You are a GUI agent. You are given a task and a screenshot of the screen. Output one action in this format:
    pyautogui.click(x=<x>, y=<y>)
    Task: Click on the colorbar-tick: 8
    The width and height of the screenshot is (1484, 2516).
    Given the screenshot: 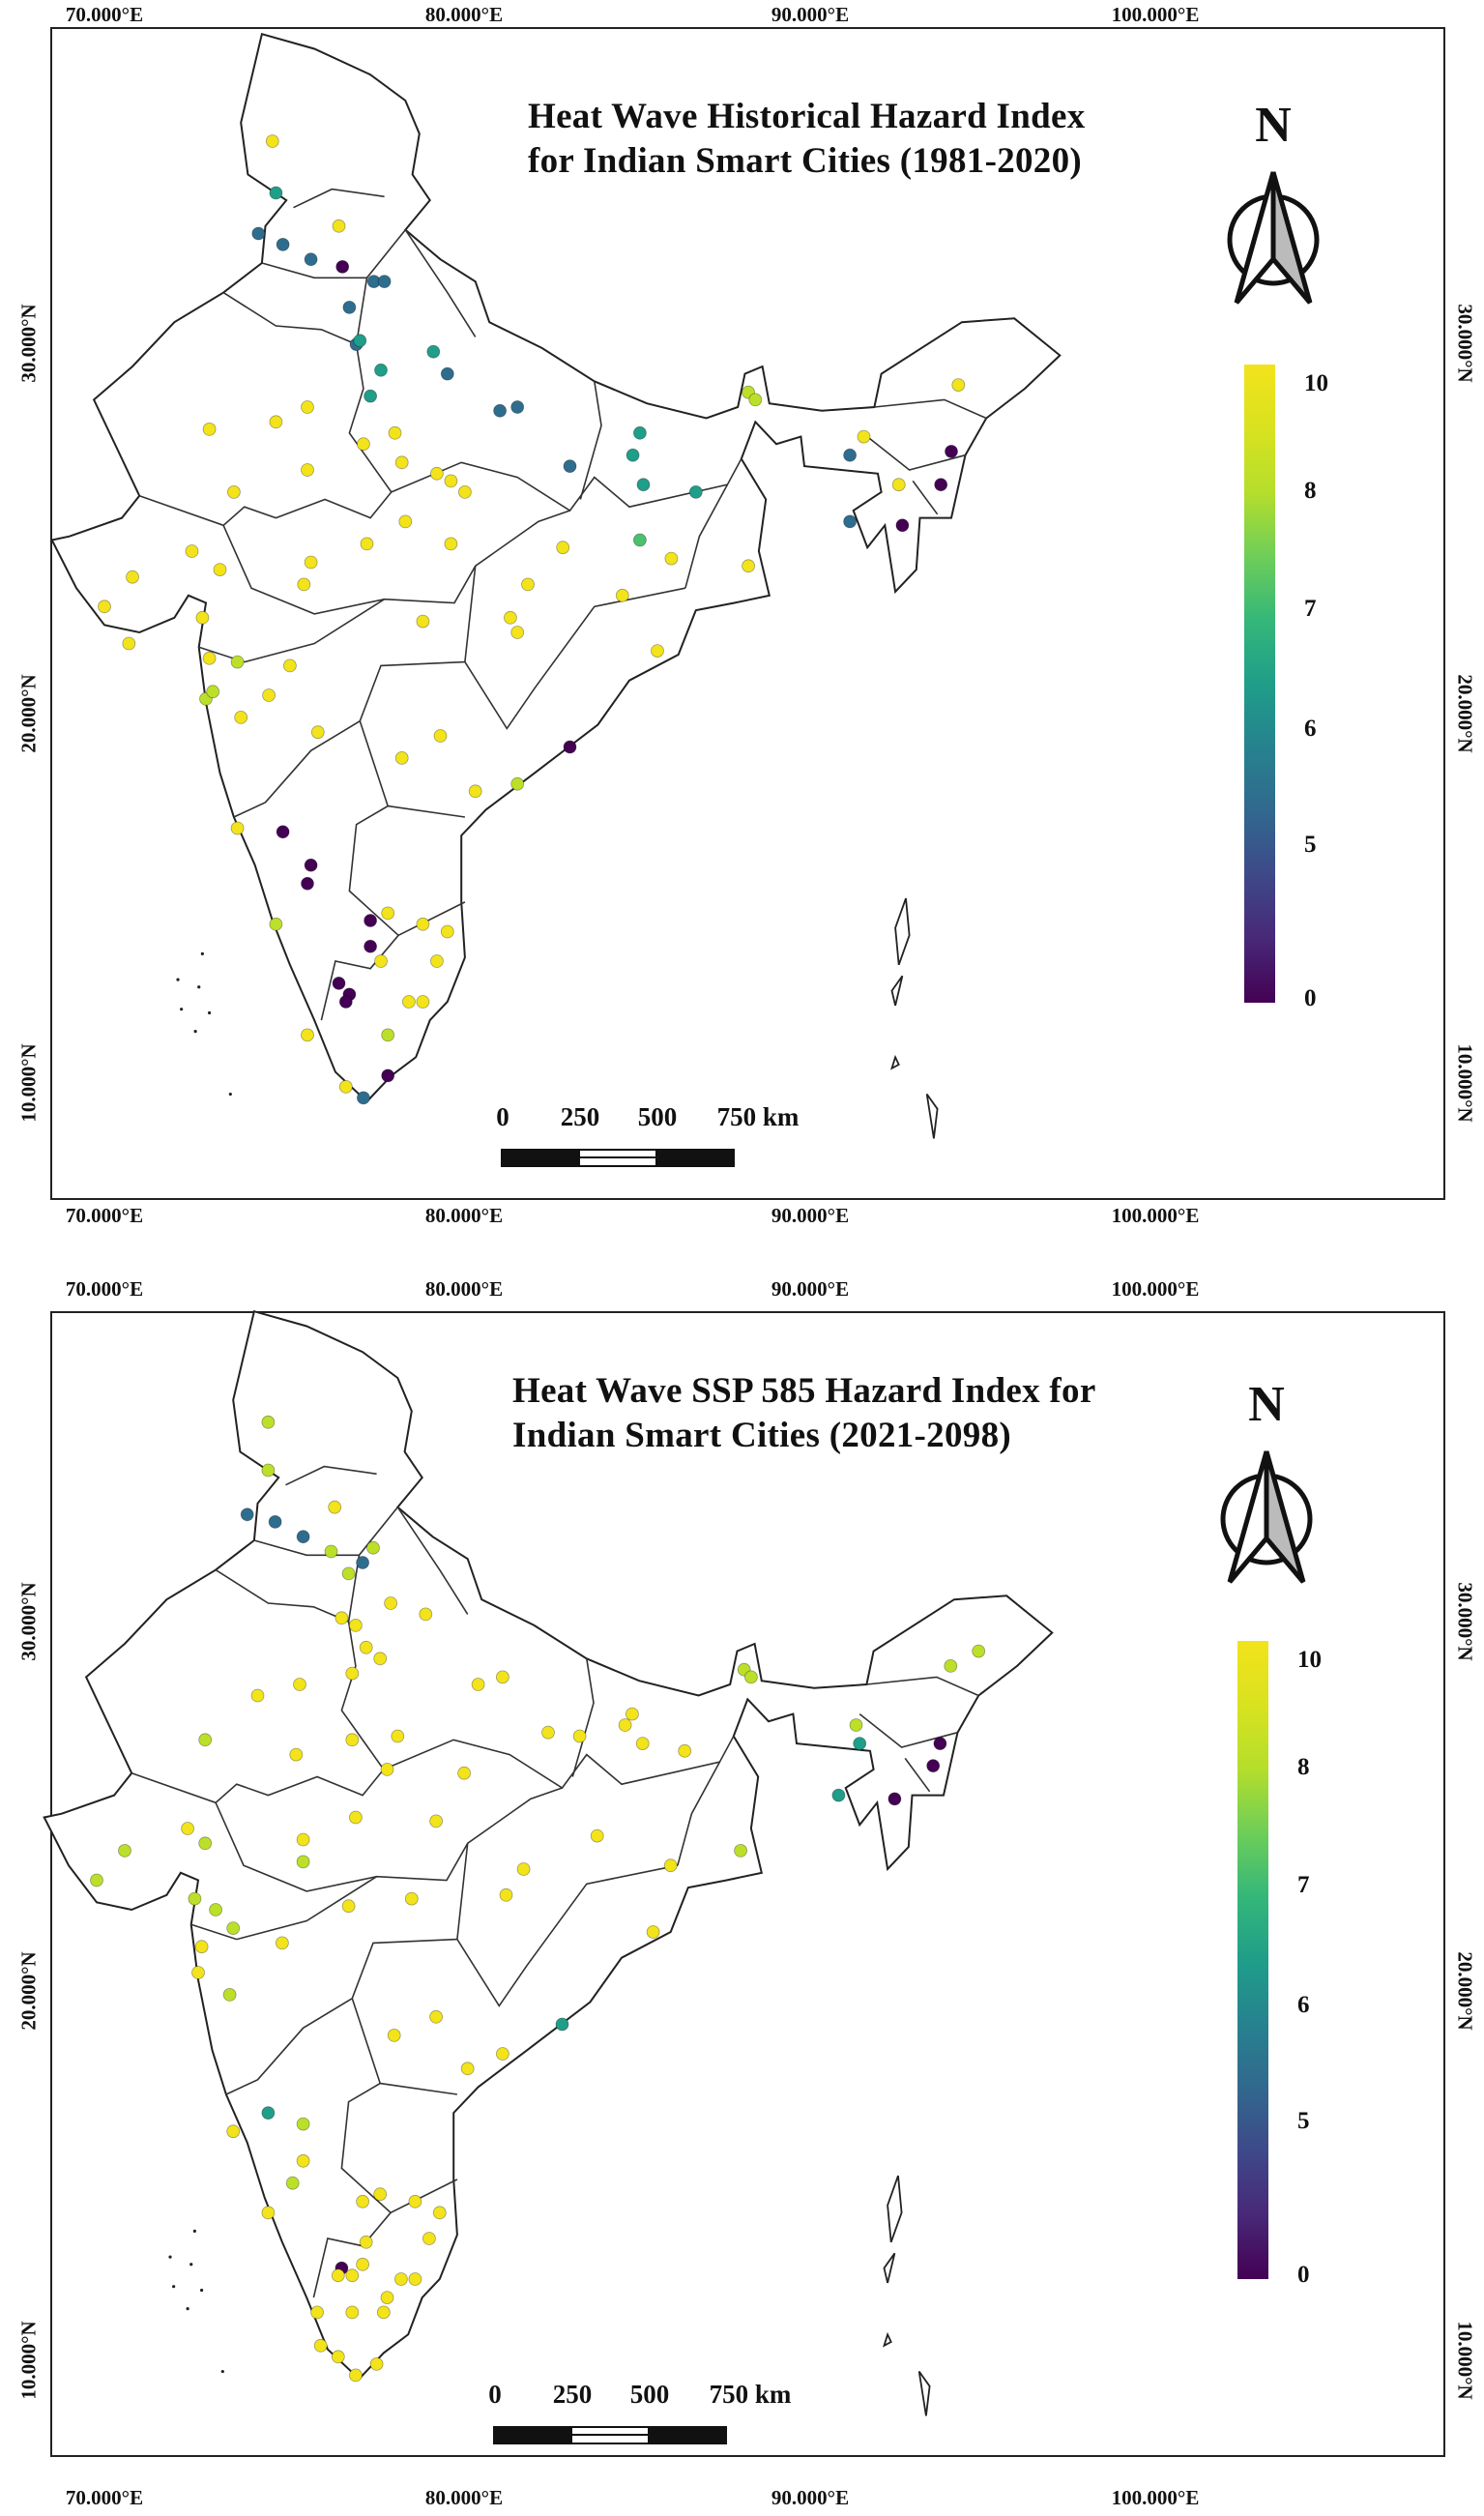 What is the action you would take?
    pyautogui.click(x=1310, y=491)
    